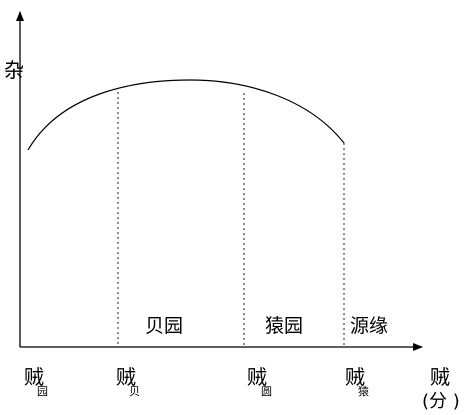  What do you see at coordinates (440, 377) in the screenshot?
I see `x-axis-label: 贼` at bounding box center [440, 377].